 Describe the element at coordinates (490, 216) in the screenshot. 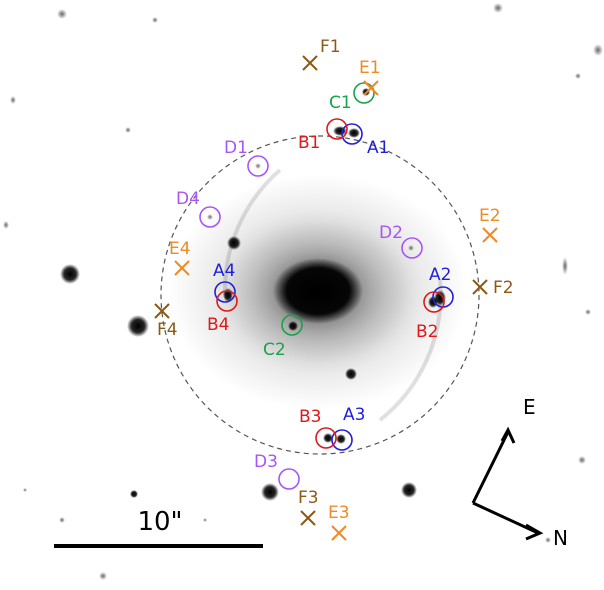

I see `label-E2: E2` at that location.